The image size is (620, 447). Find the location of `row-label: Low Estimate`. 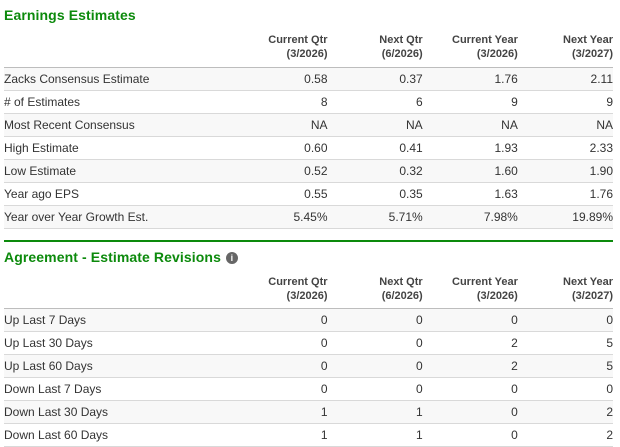

row-label: Low Estimate is located at coordinates (40, 170).